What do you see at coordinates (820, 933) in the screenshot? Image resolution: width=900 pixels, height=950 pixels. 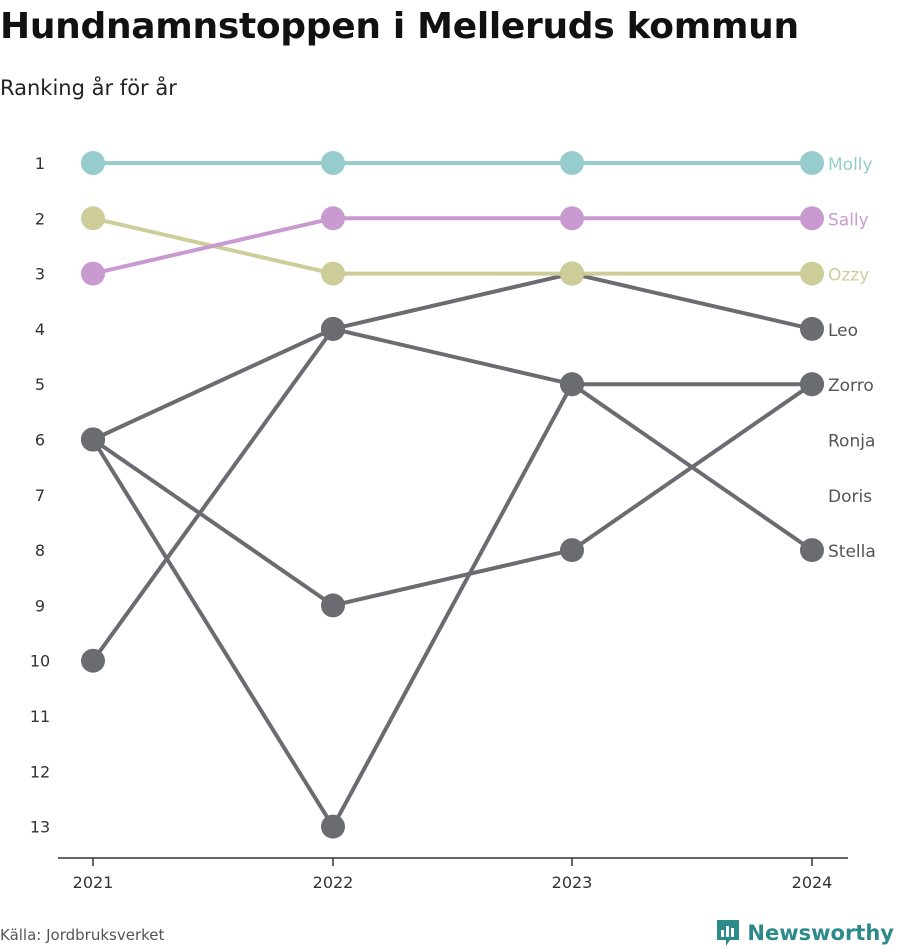 I see `brand-name: Newsworthy` at bounding box center [820, 933].